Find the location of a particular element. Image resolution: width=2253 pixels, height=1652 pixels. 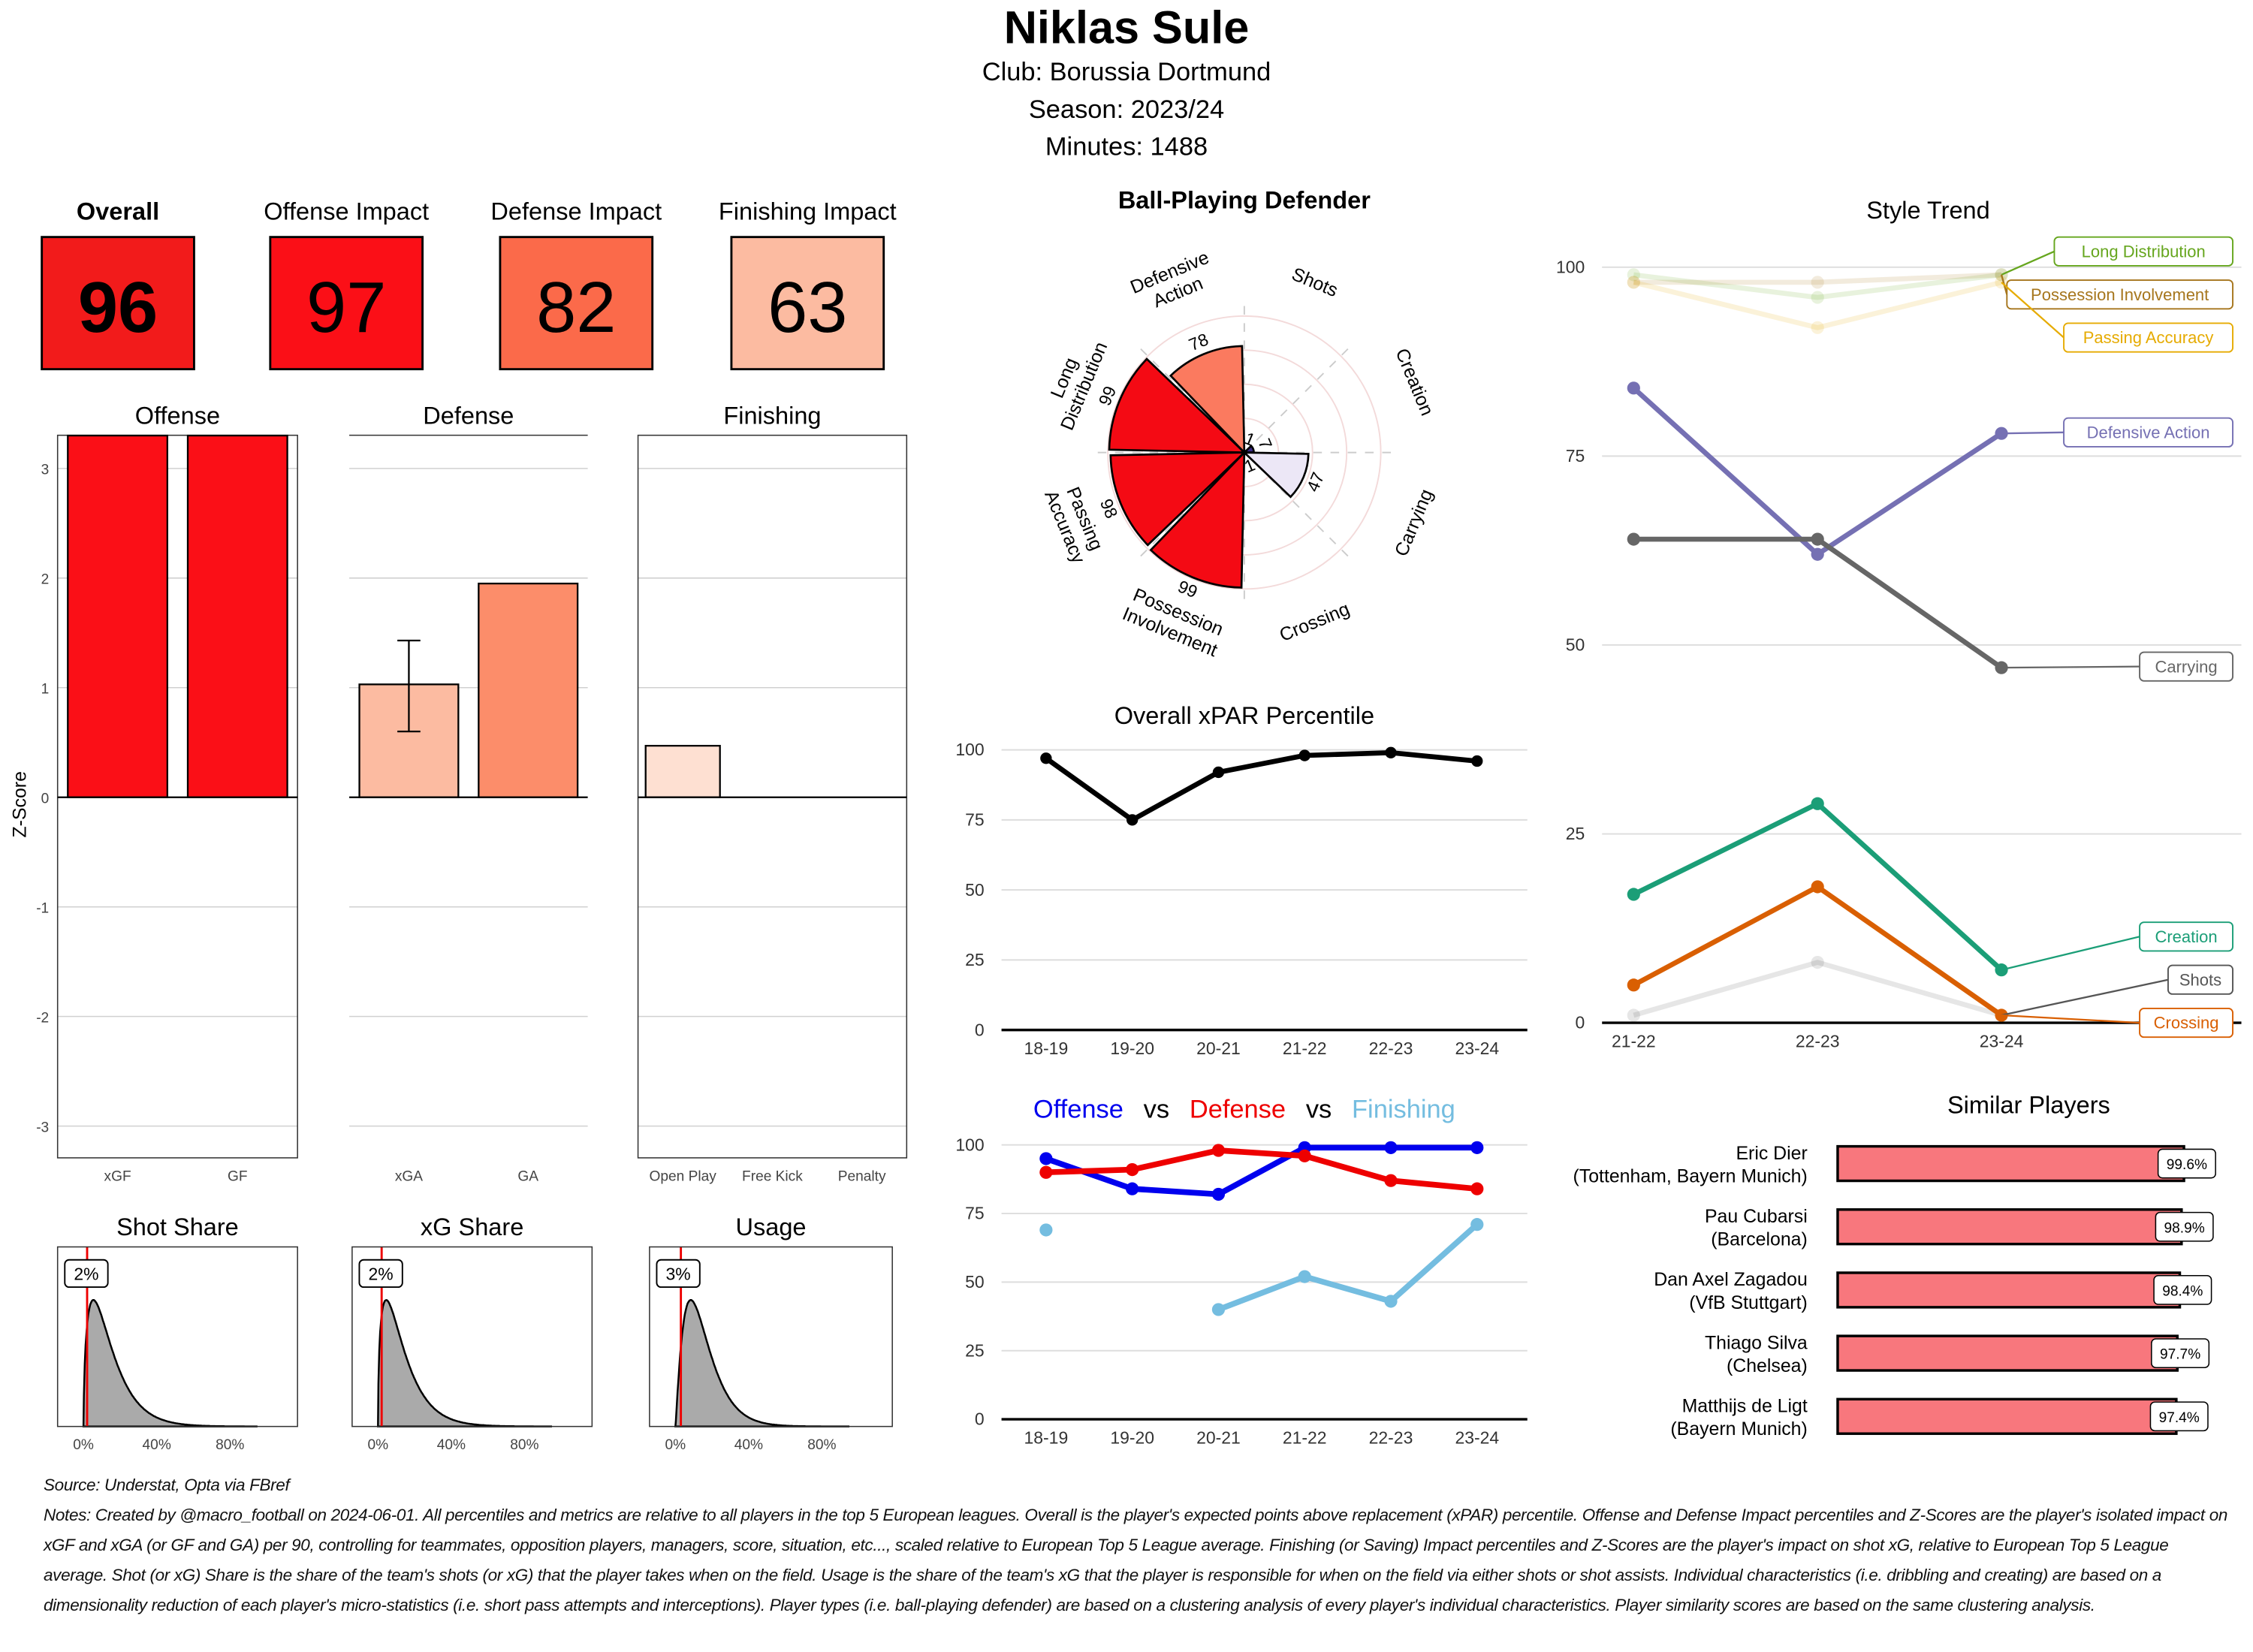

radar-value-label: 98 is located at coordinates (1109, 508).